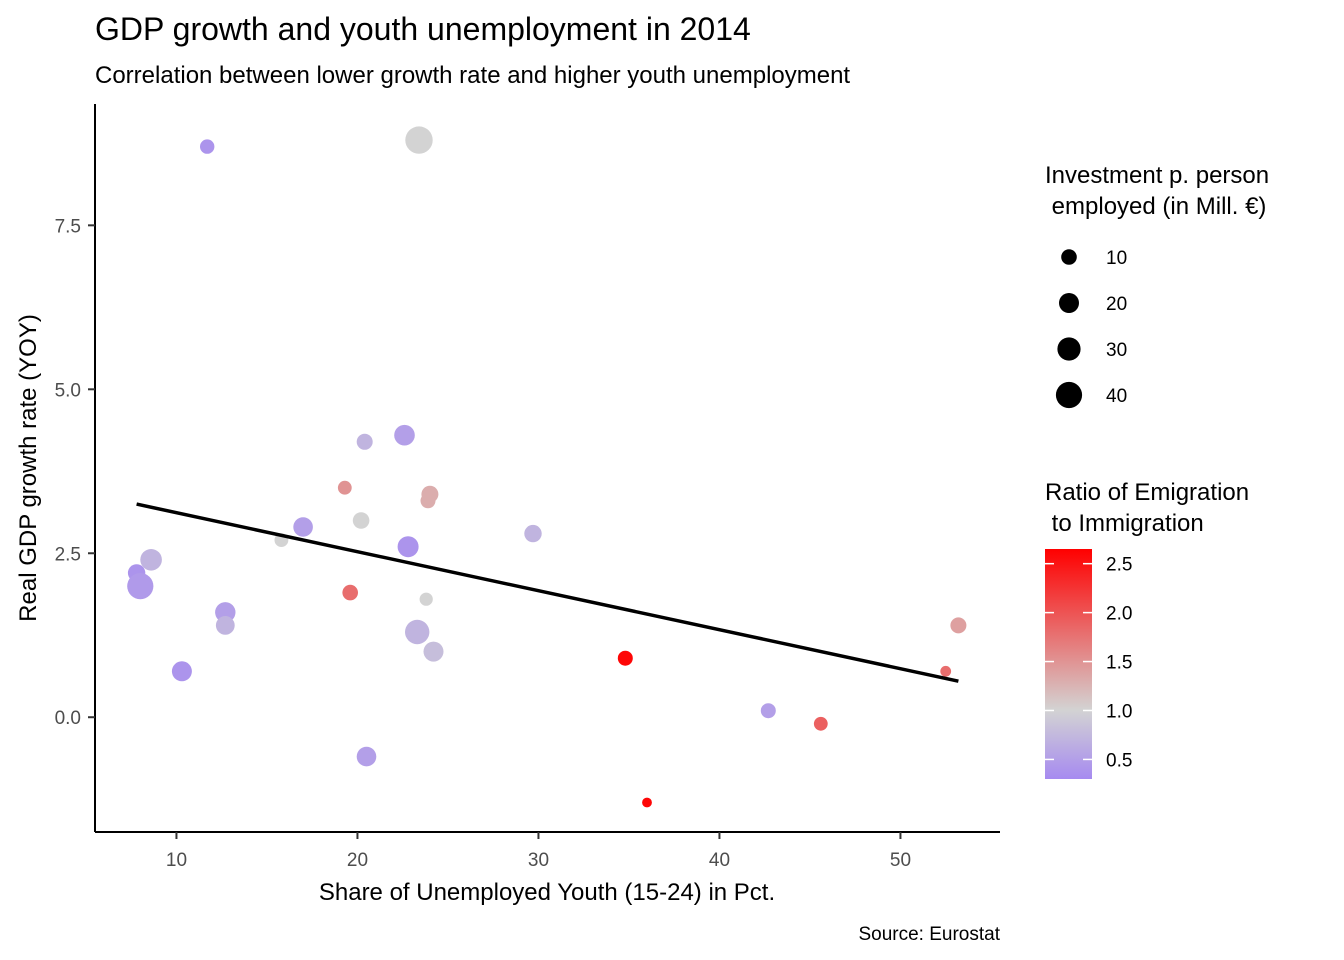 The height and width of the screenshot is (960, 1344). Describe the element at coordinates (68, 226) in the screenshot. I see `y-tick-label: 7.5` at that location.